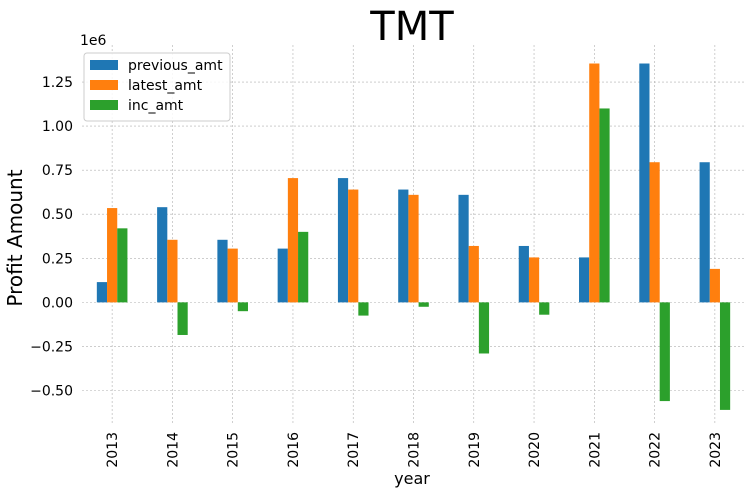 This screenshot has height=492, width=753. I want to click on x-tick-label: 2017, so click(354, 450).